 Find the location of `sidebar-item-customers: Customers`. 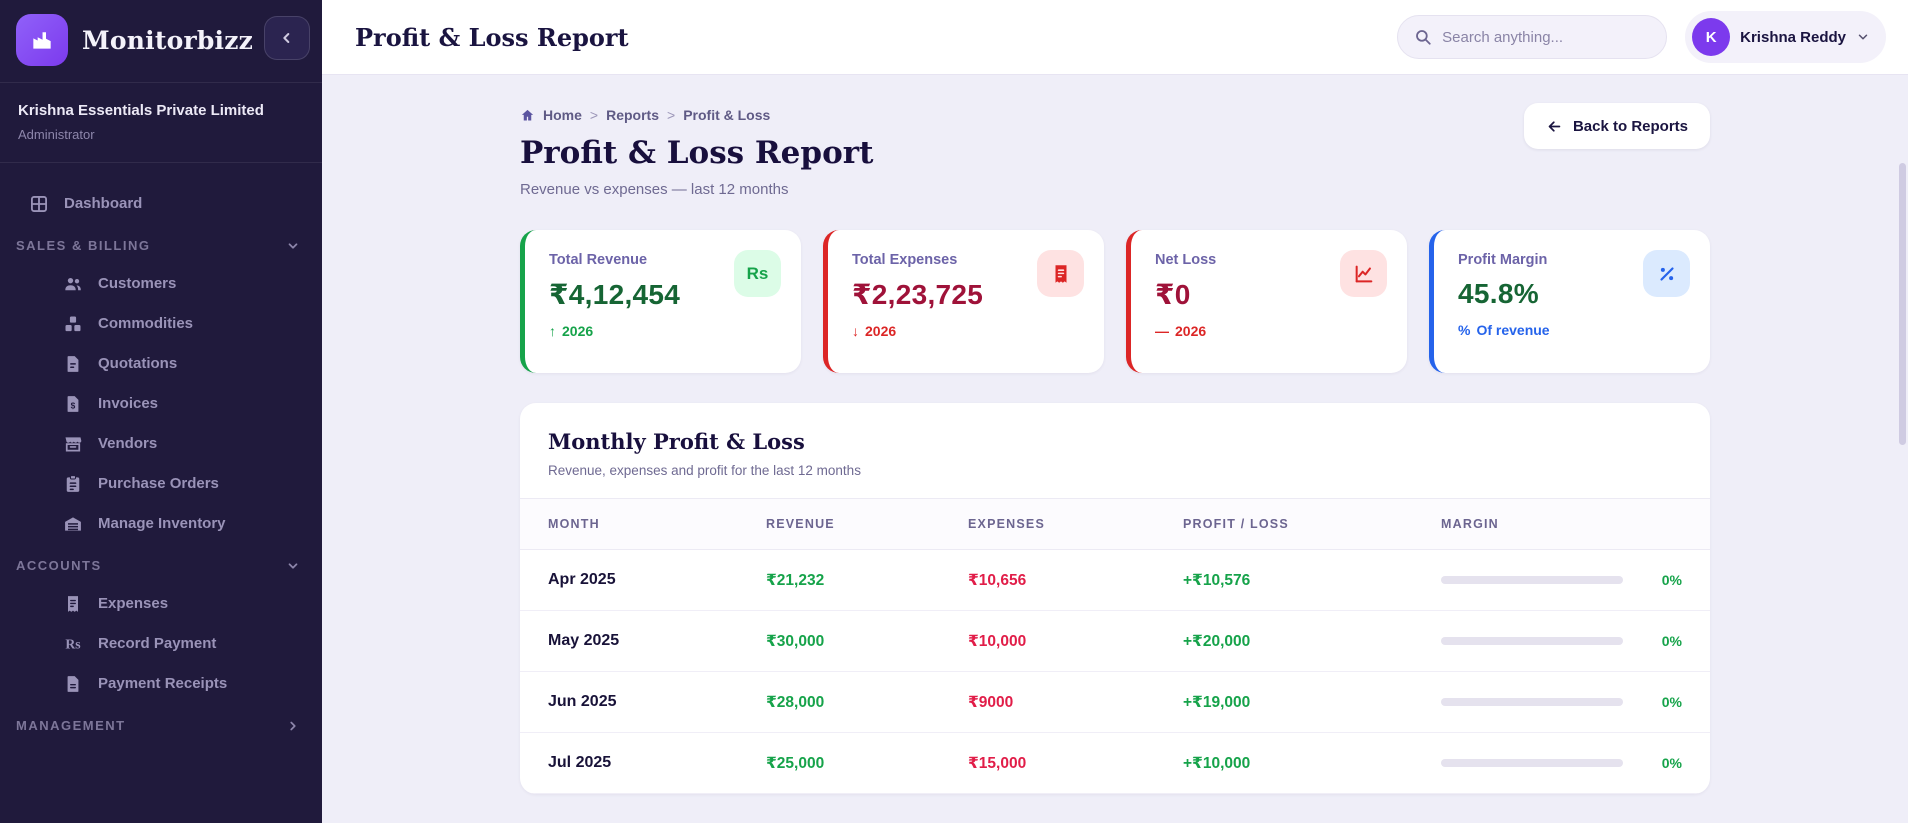

sidebar-item-customers: Customers is located at coordinates (161, 284).